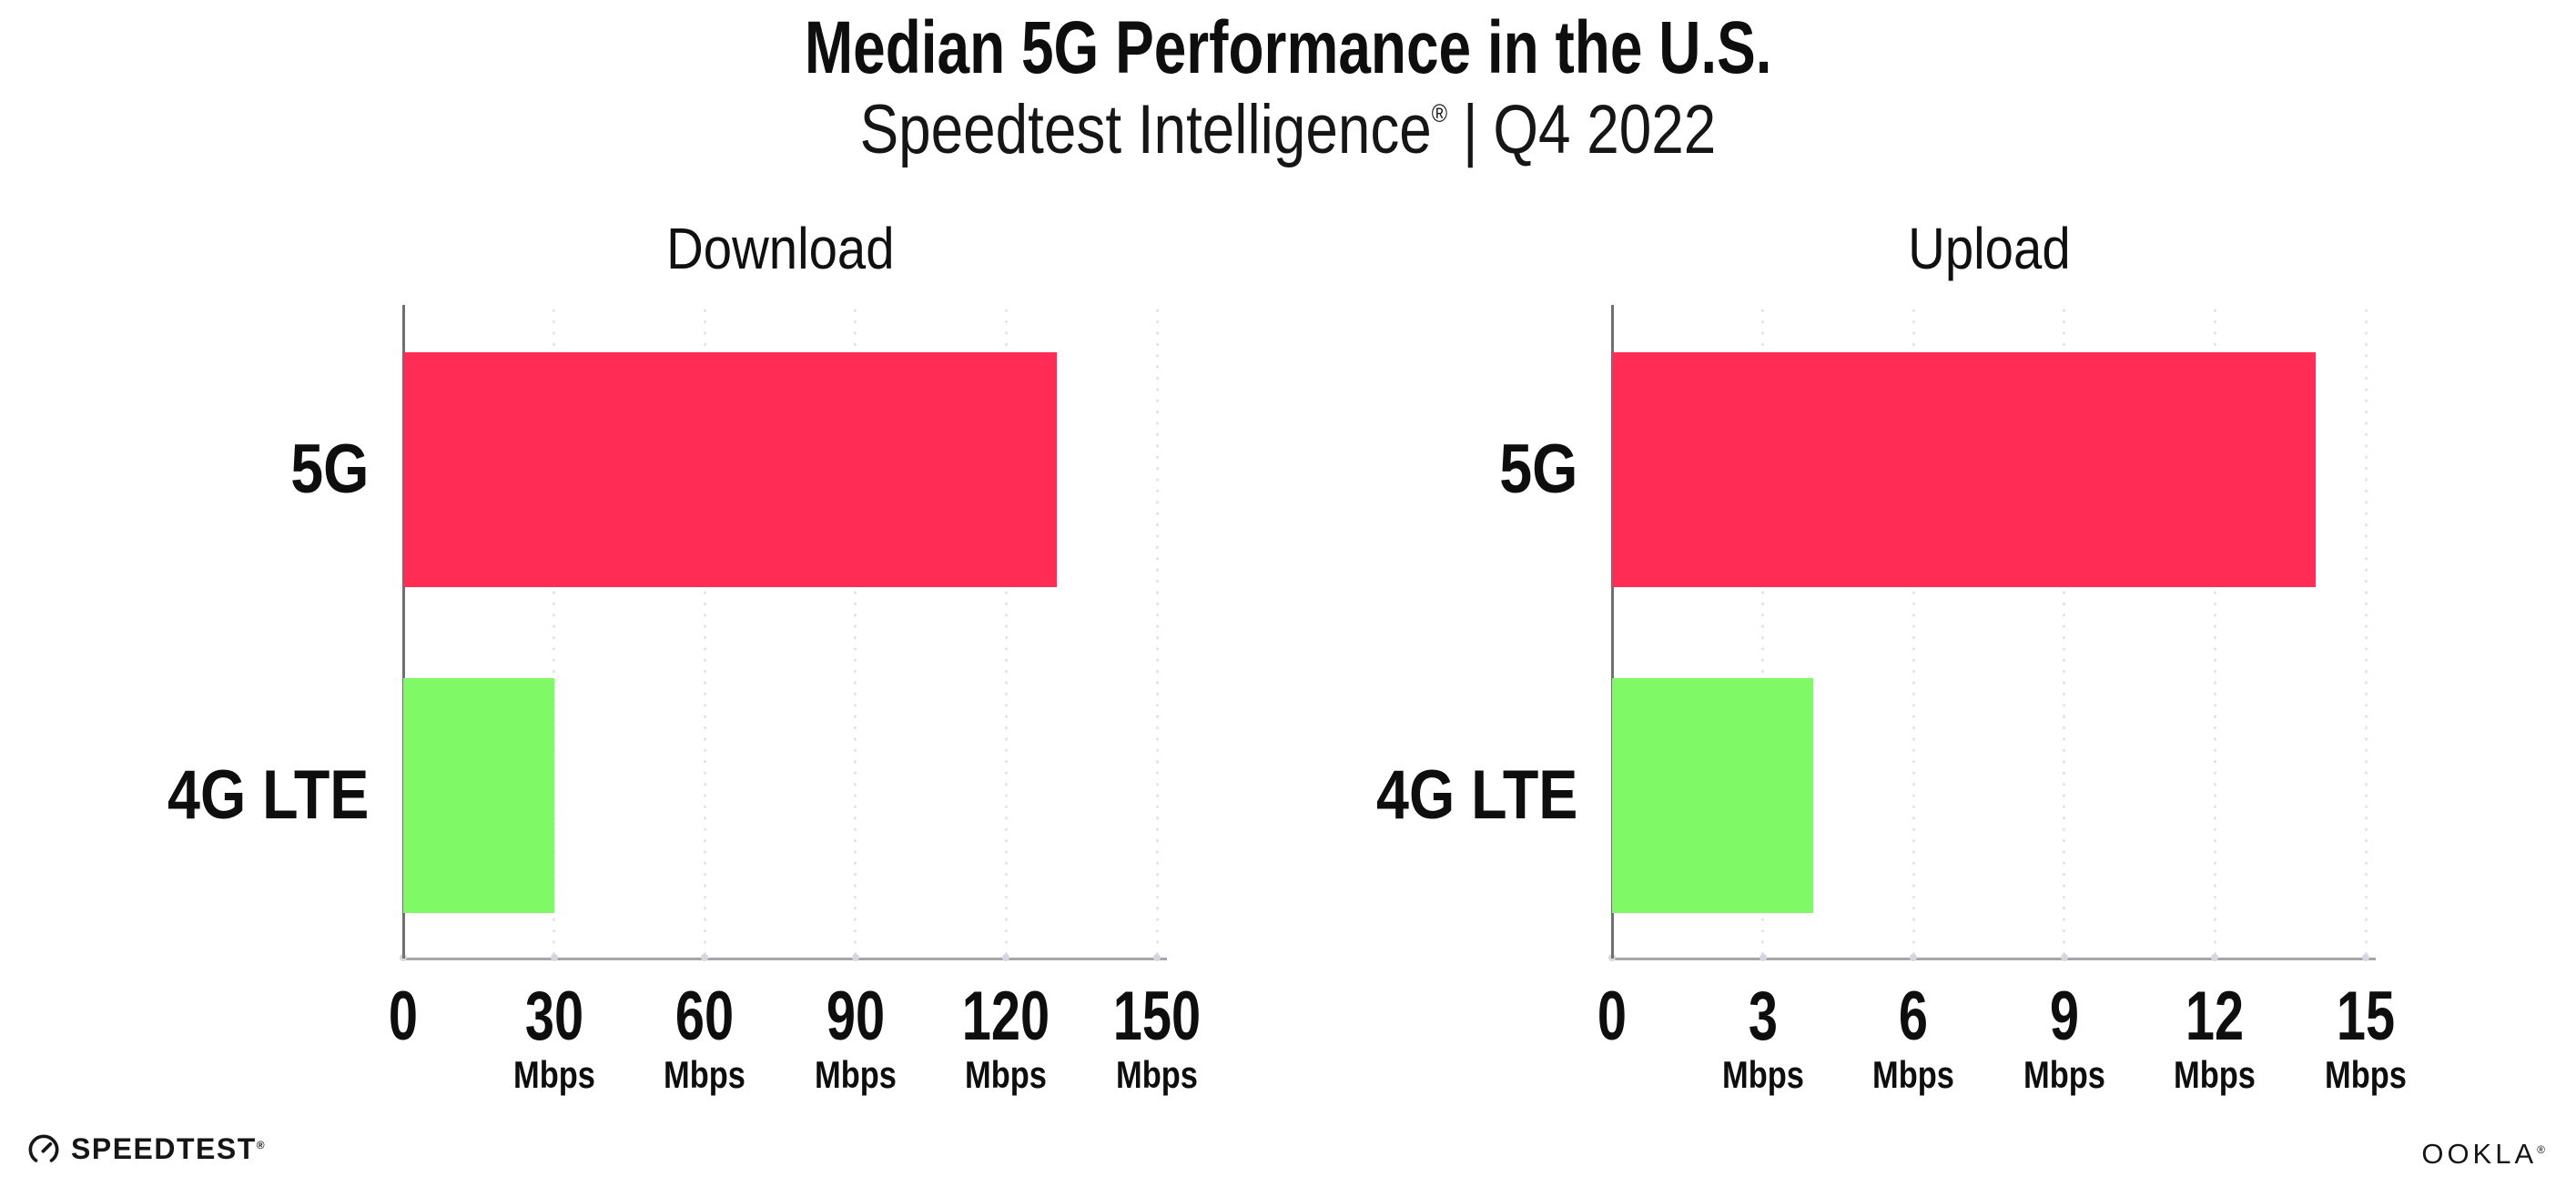 The height and width of the screenshot is (1197, 2576). I want to click on page-subtitle: Speedtest Intelligence® | Q4 2022, so click(1288, 138).